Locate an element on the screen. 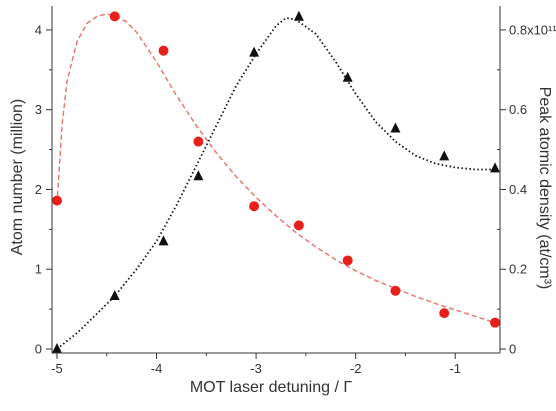  x-tick-label: -1 is located at coordinates (455, 368).